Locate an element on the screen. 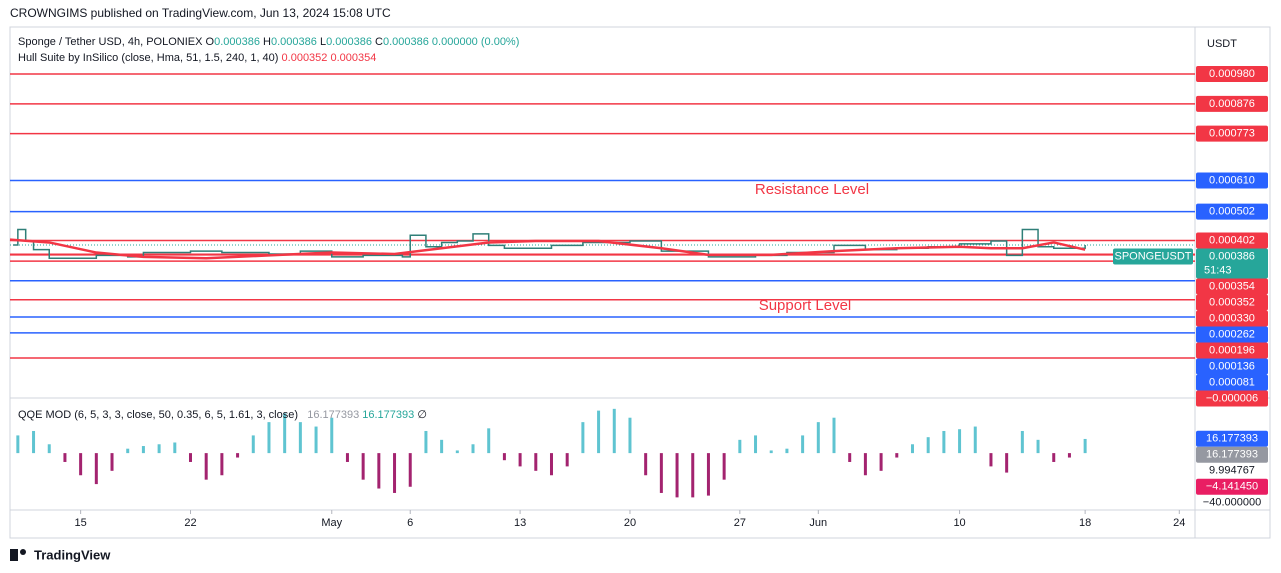 The width and height of the screenshot is (1281, 573). price-label: 0.000610 is located at coordinates (1232, 180).